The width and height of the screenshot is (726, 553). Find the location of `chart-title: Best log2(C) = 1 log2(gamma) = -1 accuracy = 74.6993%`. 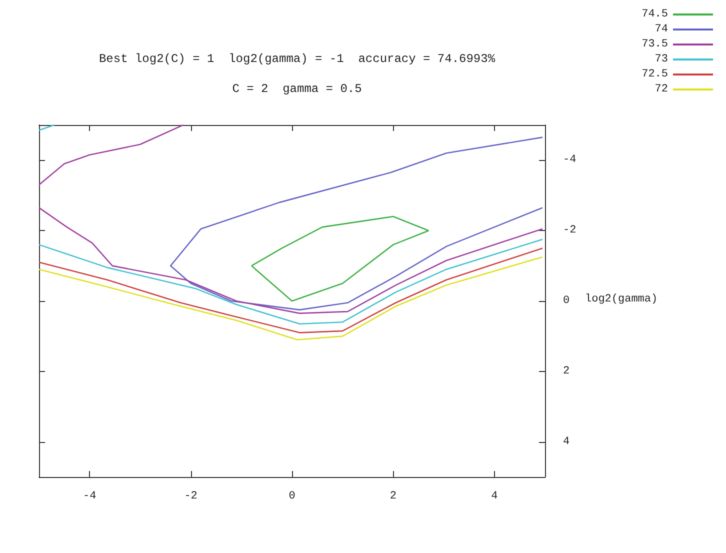

chart-title: Best log2(C) = 1 log2(gamma) = -1 accuracy = 74.6993% is located at coordinates (297, 59).